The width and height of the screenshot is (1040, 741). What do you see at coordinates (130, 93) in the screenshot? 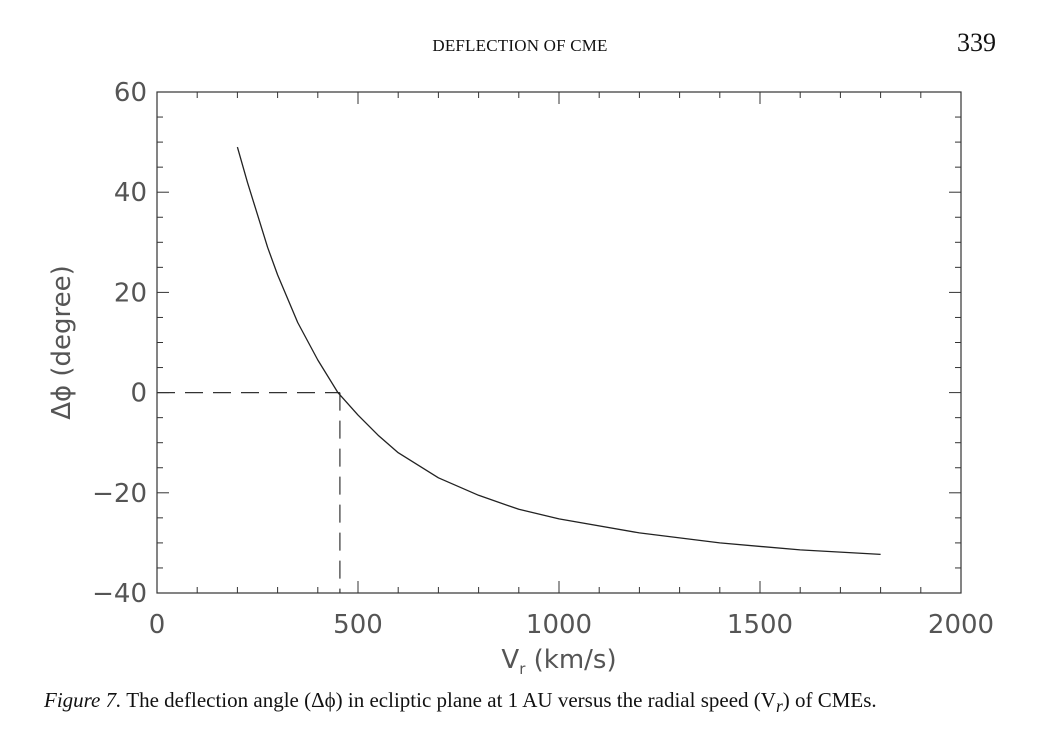
I see `y-tick-label: 60` at bounding box center [130, 93].